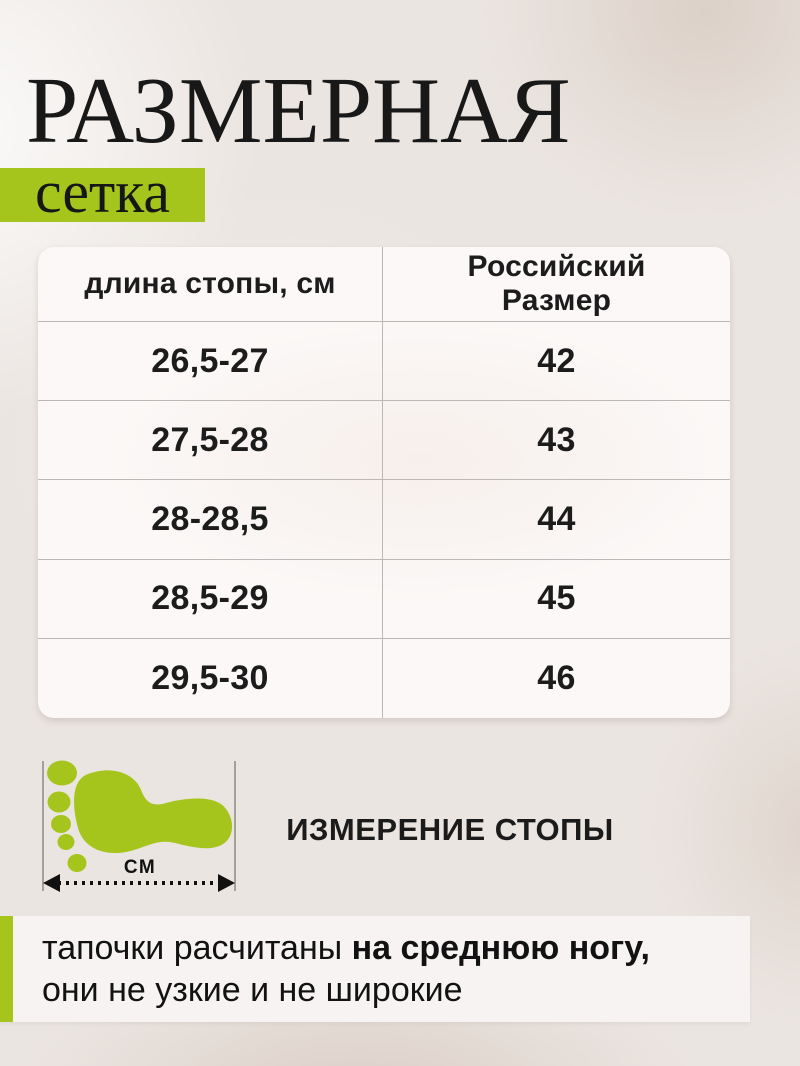 The height and width of the screenshot is (1066, 800). What do you see at coordinates (210, 441) in the screenshot?
I see `table-cell-foot-length: 27,5-28` at bounding box center [210, 441].